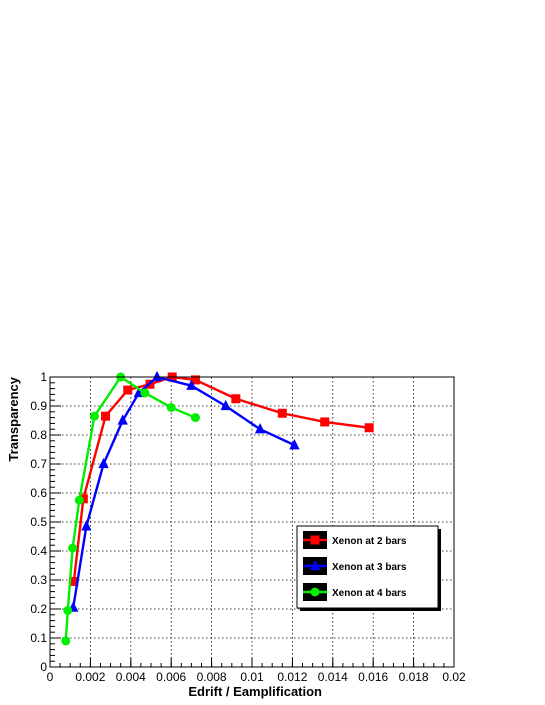 This screenshot has height=705, width=545. I want to click on x-tick-label: 0.012, so click(292, 677).